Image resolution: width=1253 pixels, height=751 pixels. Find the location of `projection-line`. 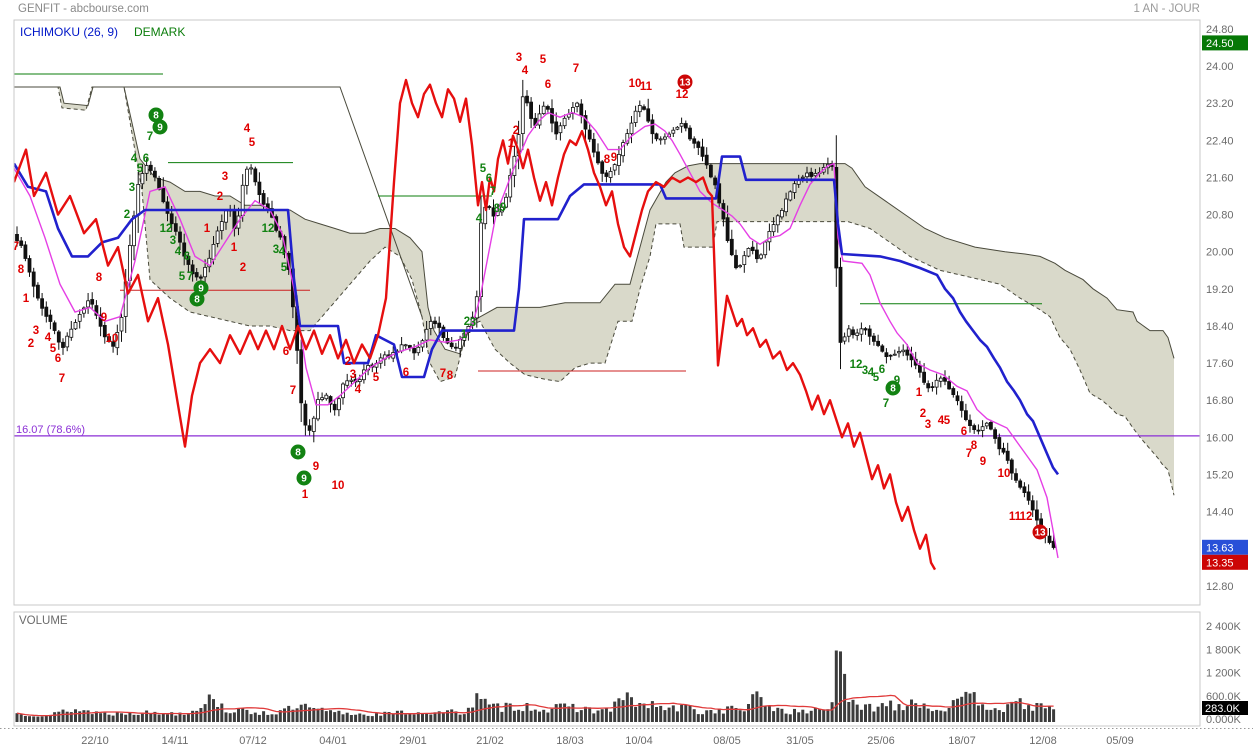

projection-line is located at coordinates (258, 201).